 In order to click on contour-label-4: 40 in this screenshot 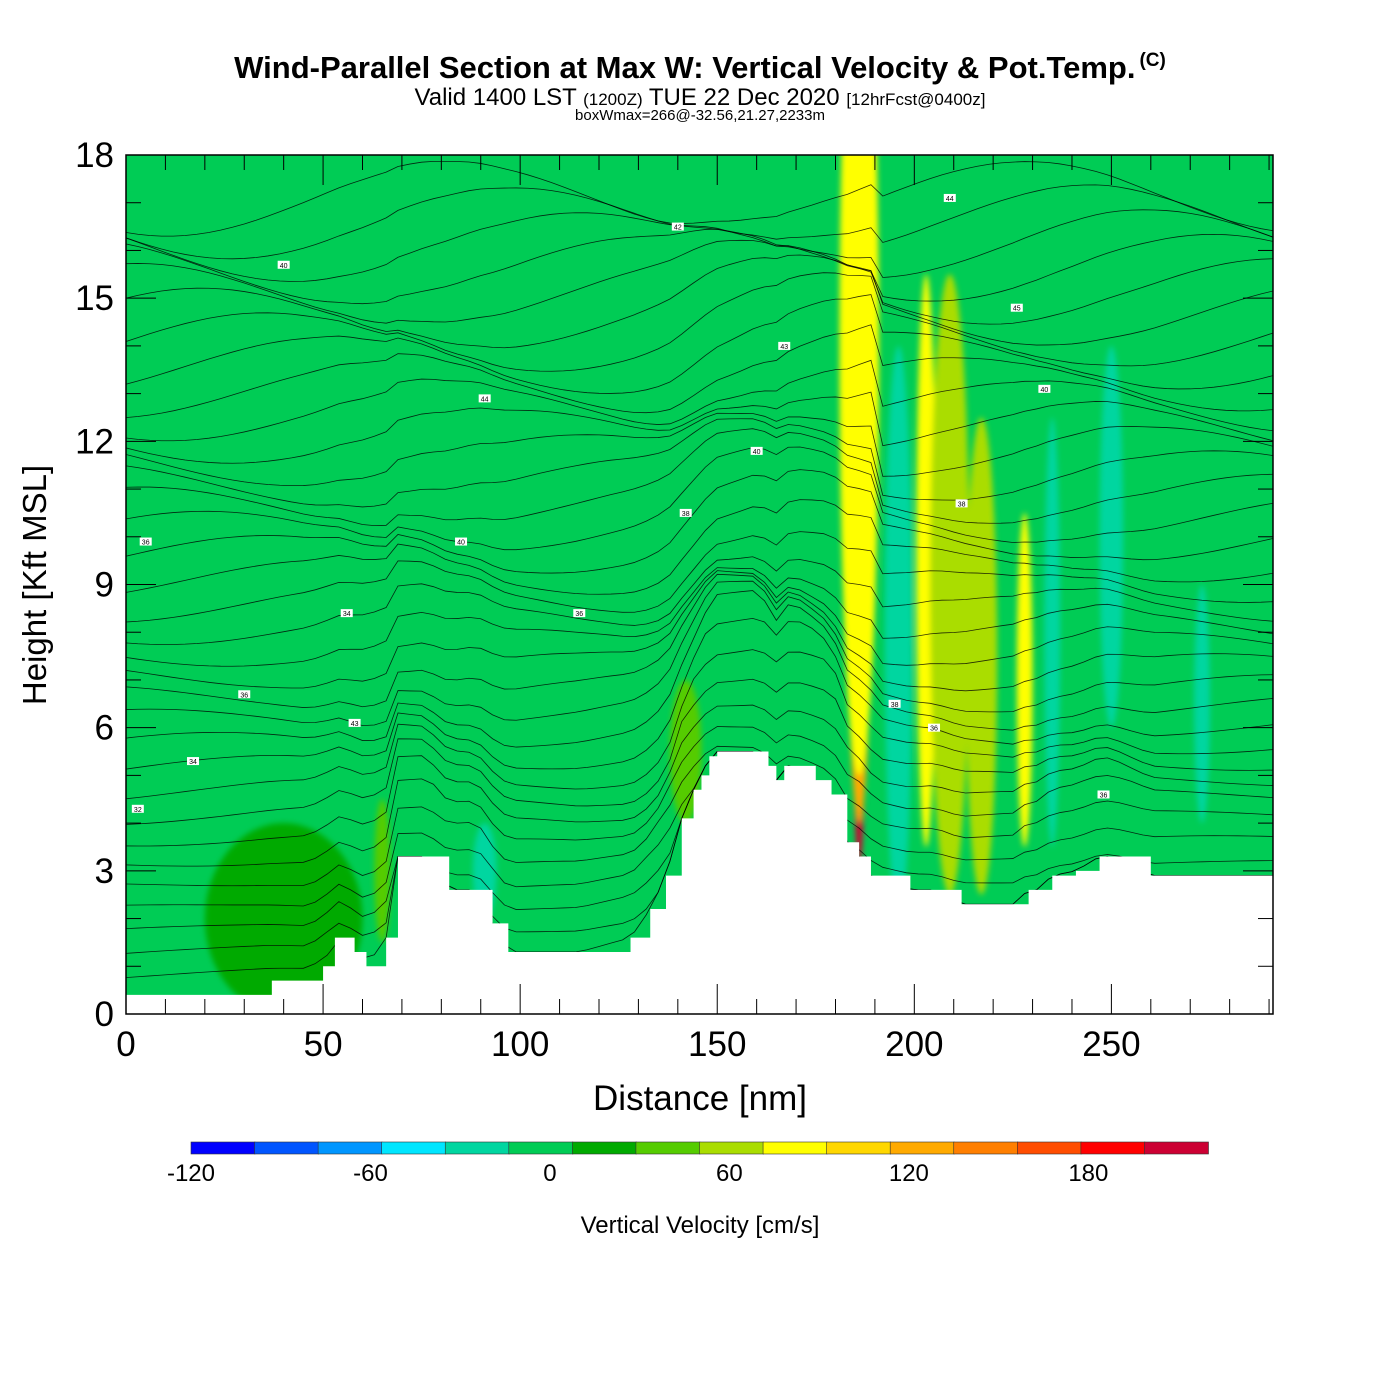, I will do `click(461, 542)`.